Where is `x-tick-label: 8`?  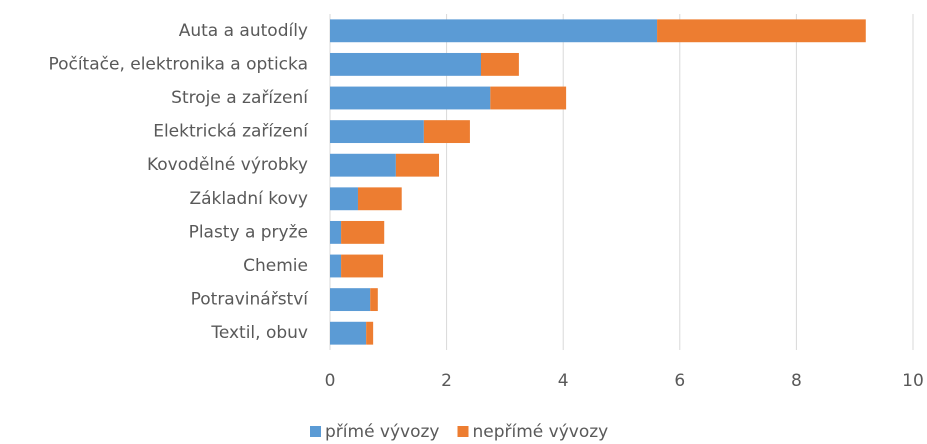 x-tick-label: 8 is located at coordinates (796, 381).